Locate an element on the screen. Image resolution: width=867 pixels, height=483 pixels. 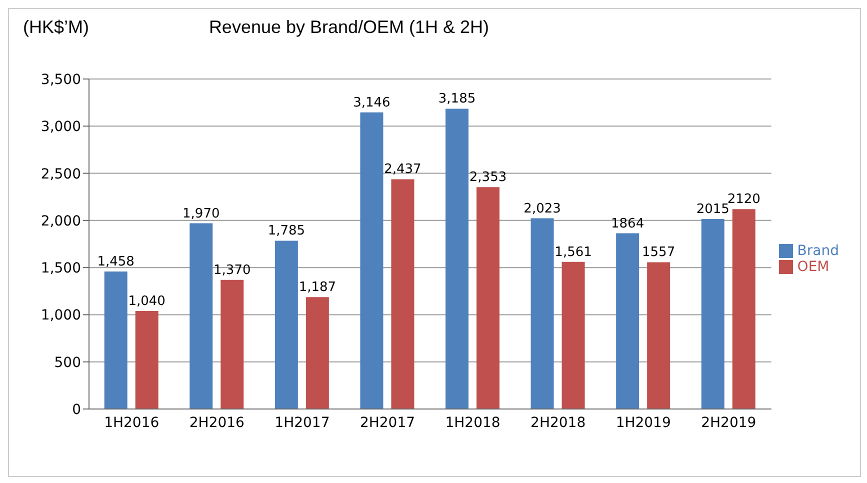
data-label: 2,353 is located at coordinates (488, 178).